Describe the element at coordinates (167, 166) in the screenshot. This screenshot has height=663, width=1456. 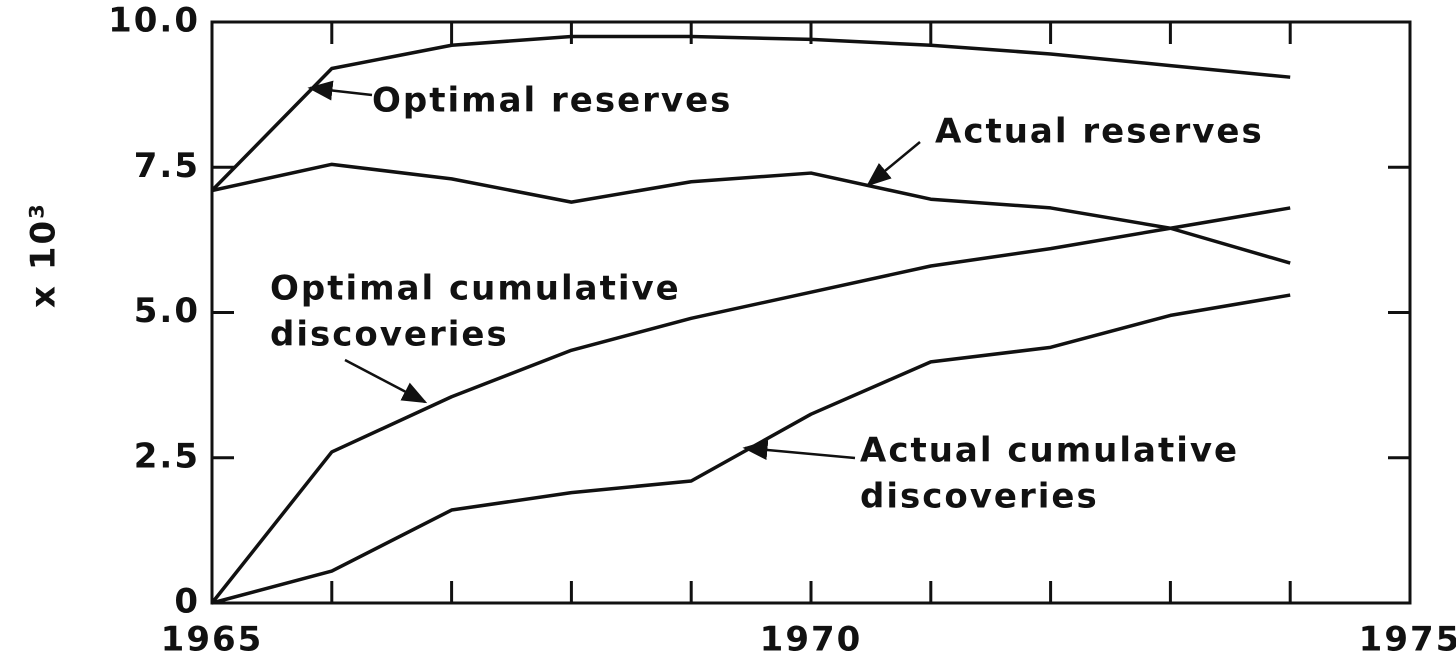
I see `y-tick-label: 7.5` at that location.